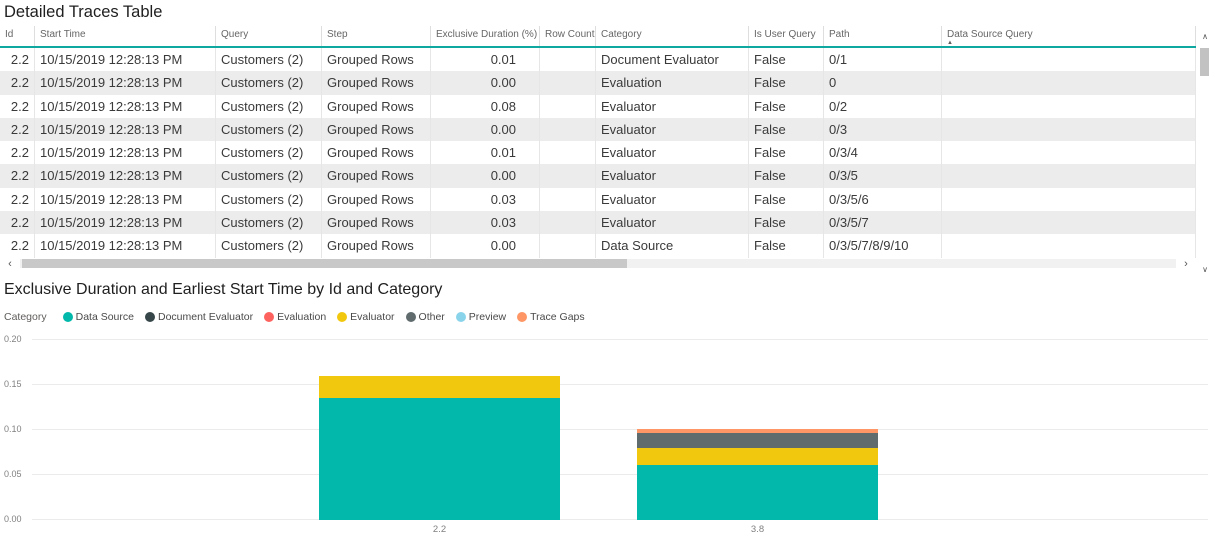  I want to click on cell-path: 0/3/5/6, so click(883, 199).